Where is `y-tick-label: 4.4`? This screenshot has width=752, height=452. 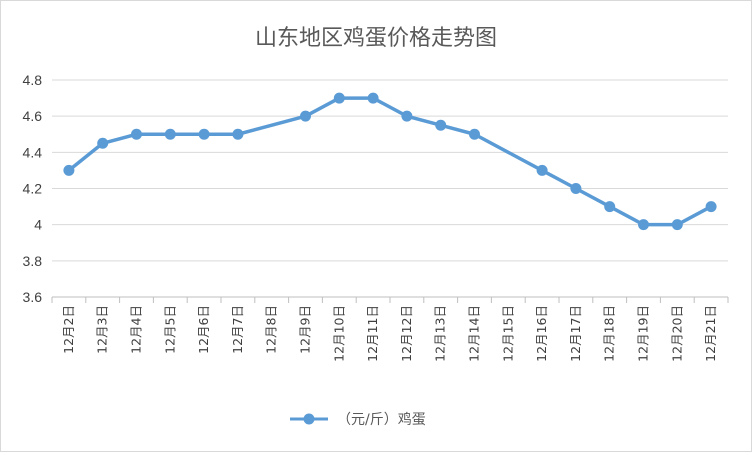
y-tick-label: 4.4 is located at coordinates (33, 152).